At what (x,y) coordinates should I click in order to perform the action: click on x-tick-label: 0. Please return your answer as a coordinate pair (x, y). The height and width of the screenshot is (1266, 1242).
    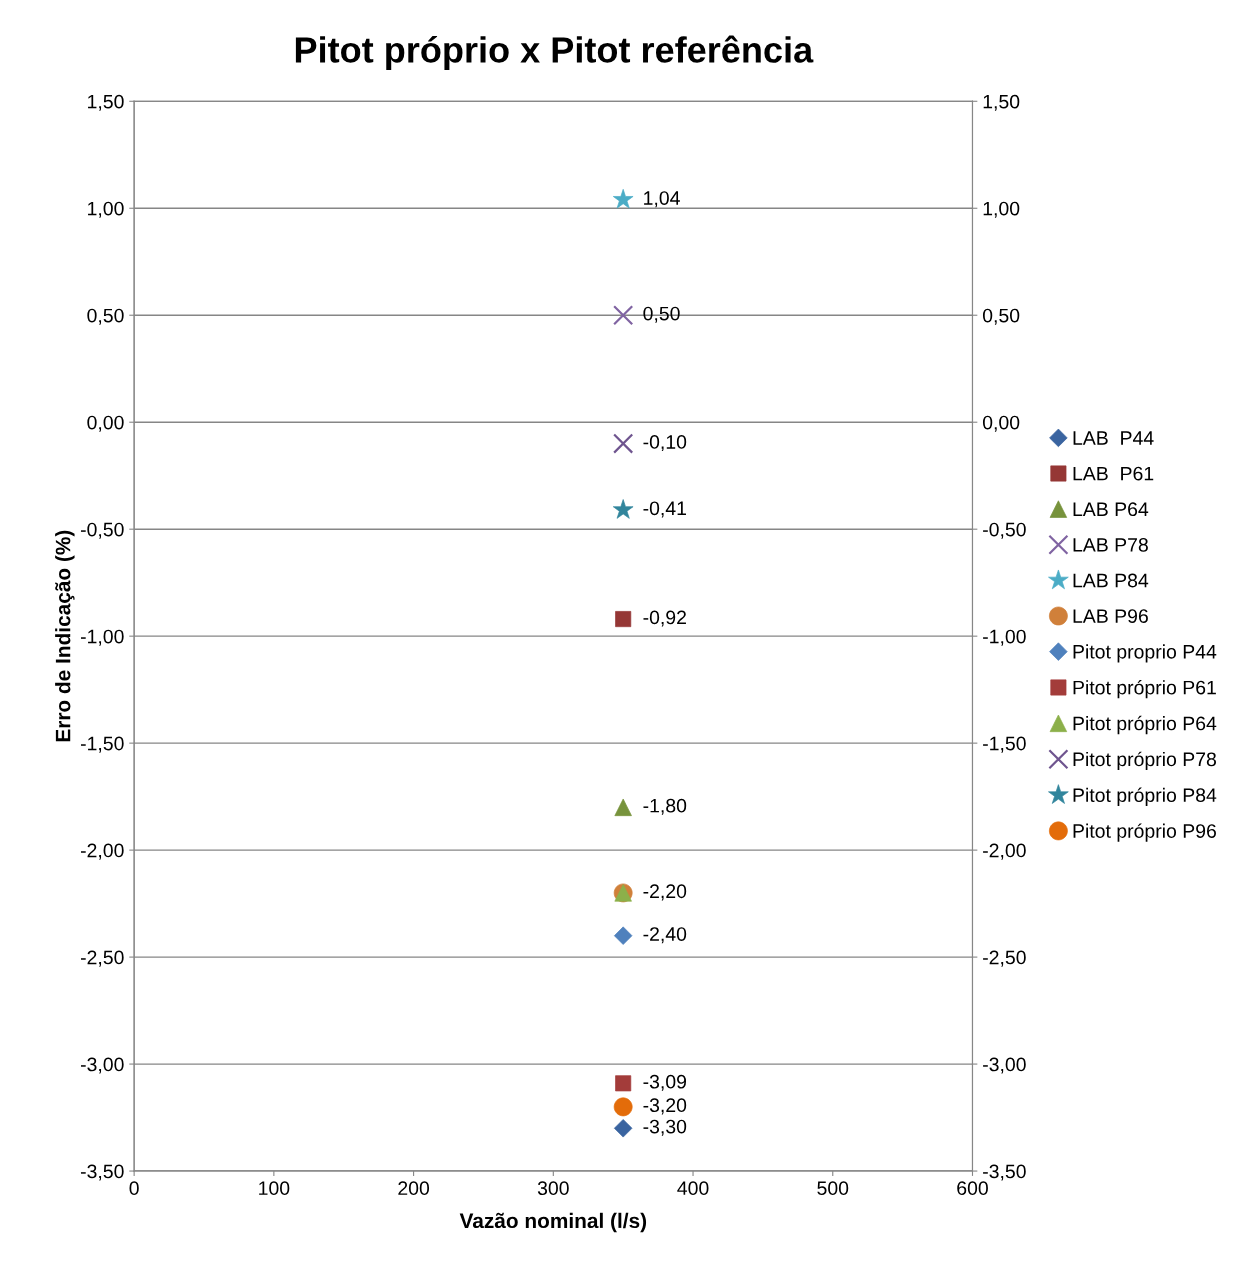
    Looking at the image, I should click on (134, 1188).